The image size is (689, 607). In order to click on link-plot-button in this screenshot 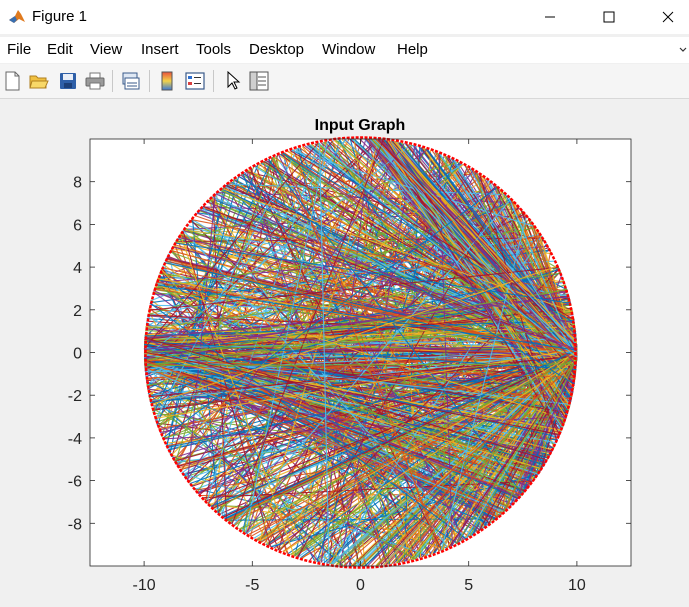, I will do `click(131, 81)`.